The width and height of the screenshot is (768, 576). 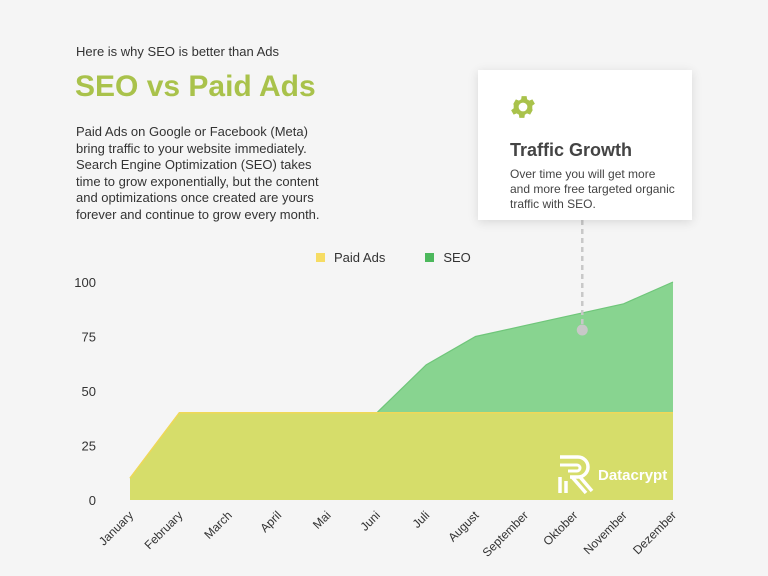 What do you see at coordinates (633, 475) in the screenshot?
I see `brand-name: Datacrypt` at bounding box center [633, 475].